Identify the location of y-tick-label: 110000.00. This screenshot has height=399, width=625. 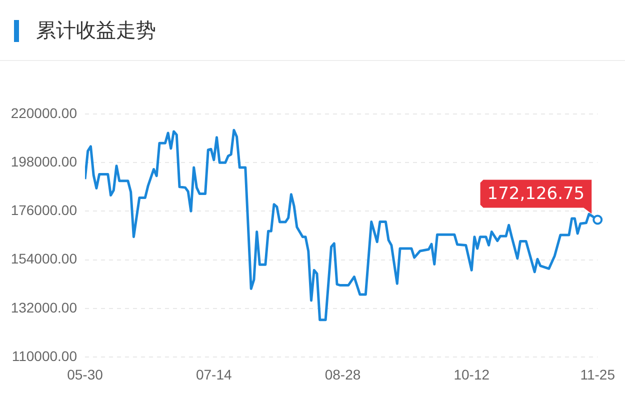
(45, 356).